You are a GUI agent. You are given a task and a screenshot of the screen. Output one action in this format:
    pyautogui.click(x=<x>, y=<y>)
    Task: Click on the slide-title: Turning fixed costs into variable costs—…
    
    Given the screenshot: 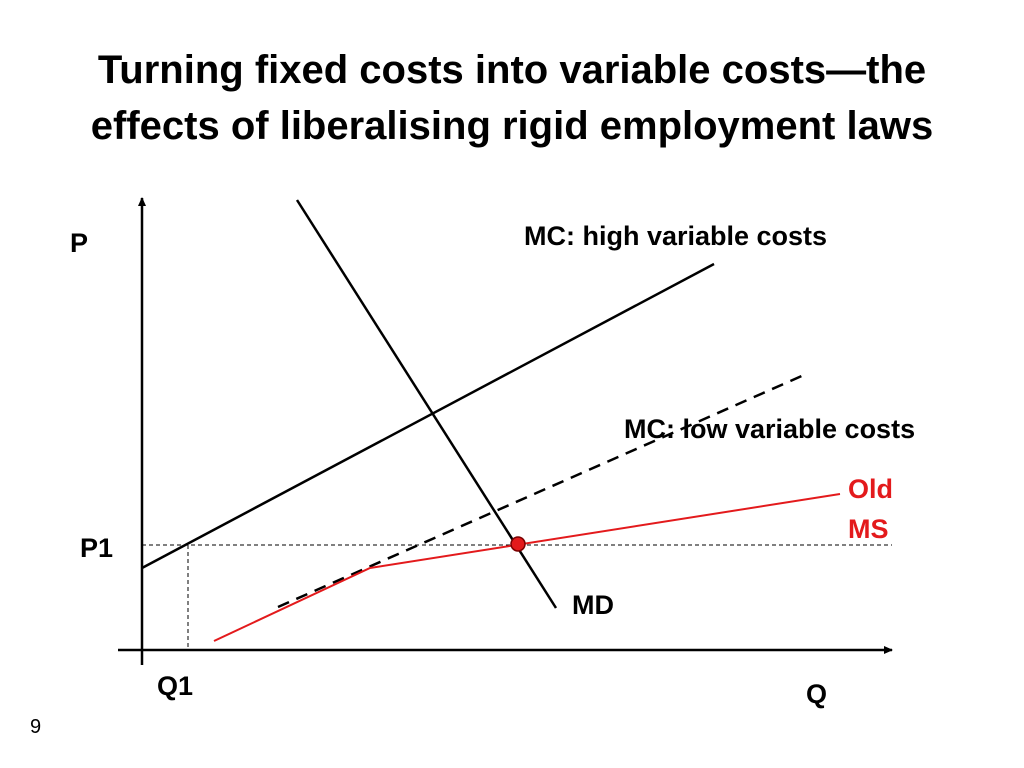 What is the action you would take?
    pyautogui.click(x=512, y=98)
    